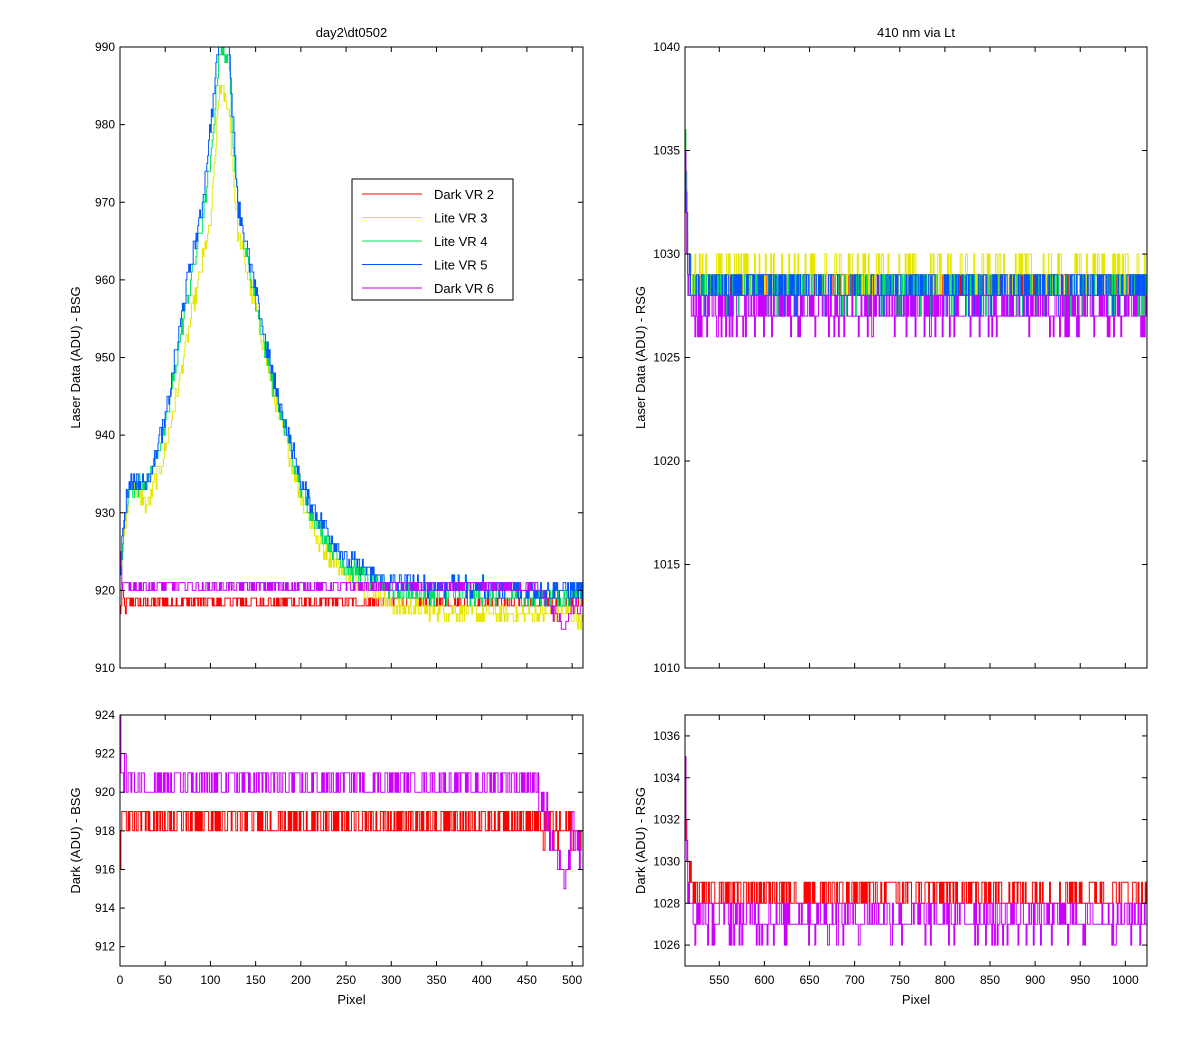 This screenshot has width=1200, height=1050. I want to click on y-tick-label: 1010, so click(666, 668).